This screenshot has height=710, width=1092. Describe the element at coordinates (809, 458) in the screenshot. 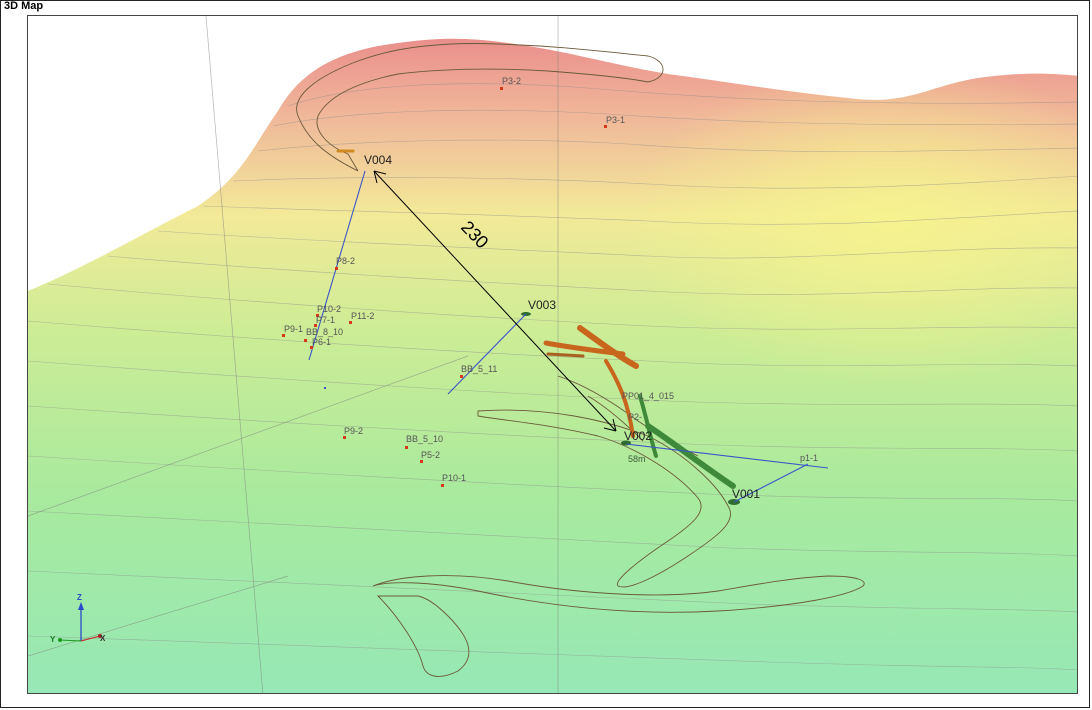

I see `point-label: p1-1` at that location.